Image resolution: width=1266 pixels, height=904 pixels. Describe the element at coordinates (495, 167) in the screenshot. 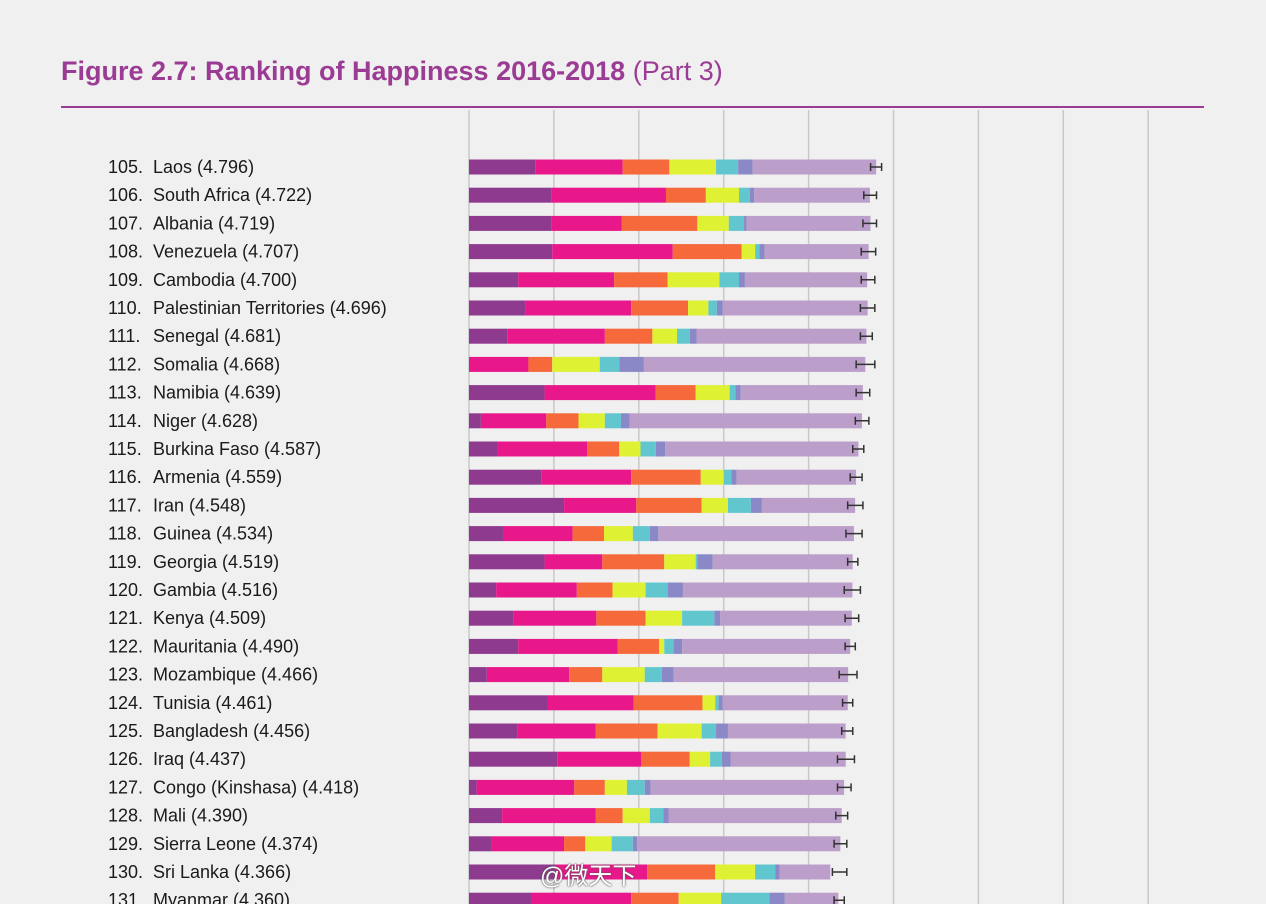

I see `country-row: 105. Laos (4.796)` at that location.